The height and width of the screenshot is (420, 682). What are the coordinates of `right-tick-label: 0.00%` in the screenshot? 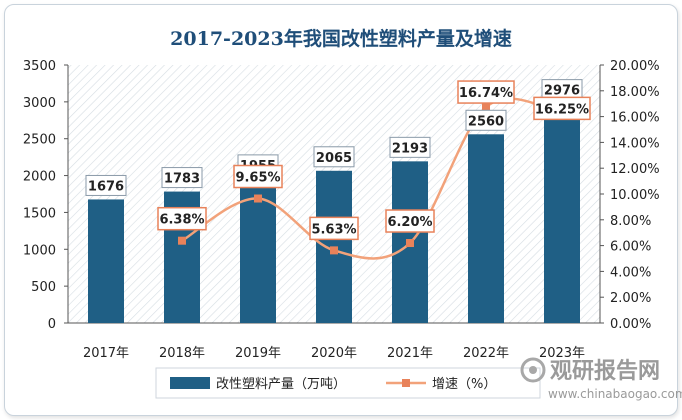 It's located at (630, 324).